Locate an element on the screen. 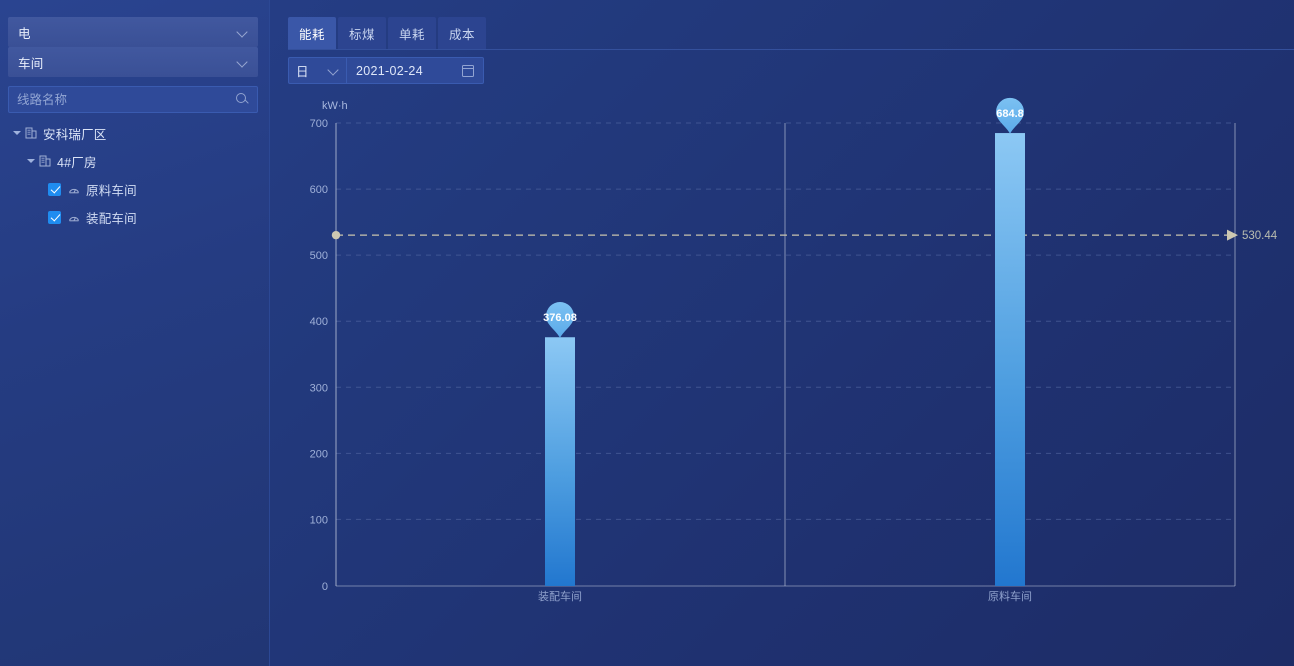 The height and width of the screenshot is (666, 1294). y-tick-700: 700 is located at coordinates (319, 124).